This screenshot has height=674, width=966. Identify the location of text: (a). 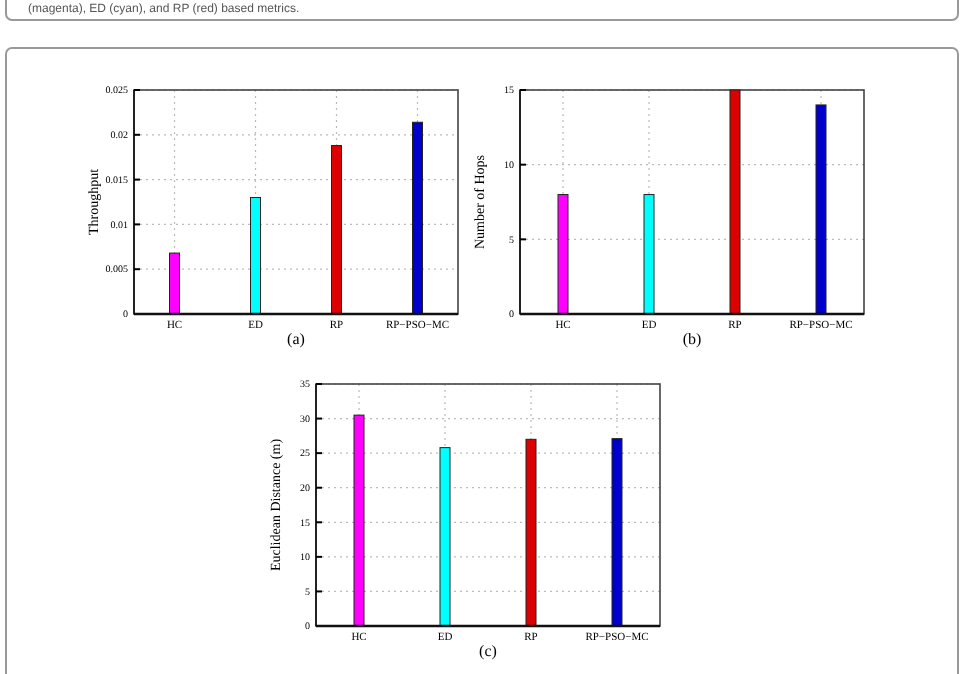
(296, 339).